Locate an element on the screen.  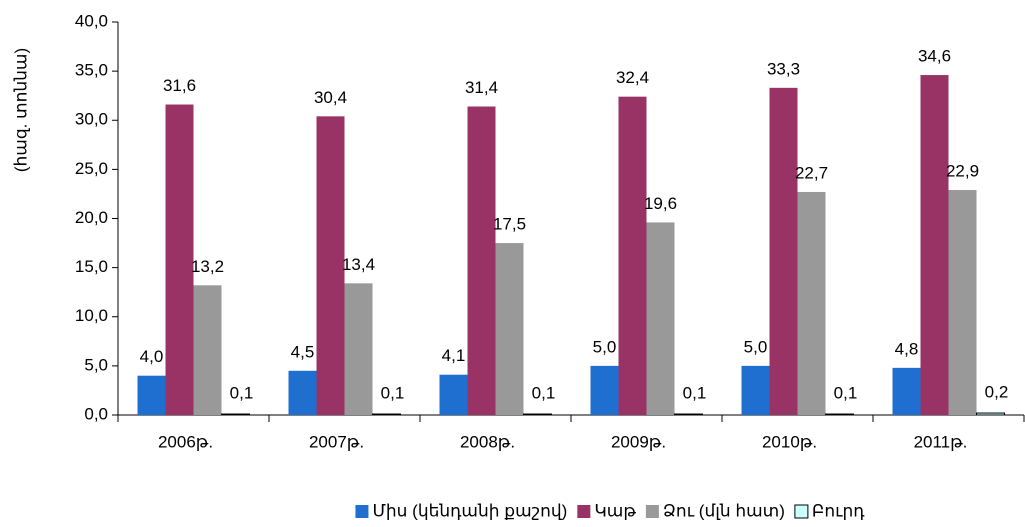
x-tick-label: 2009թ. is located at coordinates (638, 441).